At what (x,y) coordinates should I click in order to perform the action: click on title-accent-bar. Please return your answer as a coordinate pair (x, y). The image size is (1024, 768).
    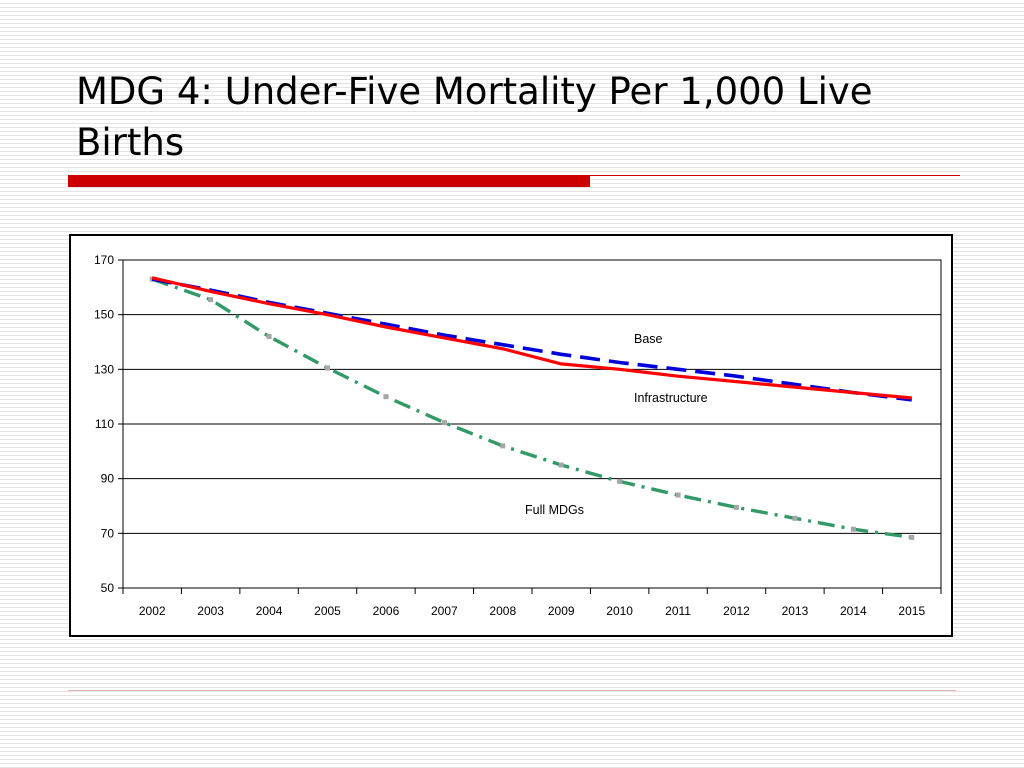
    Looking at the image, I should click on (329, 181).